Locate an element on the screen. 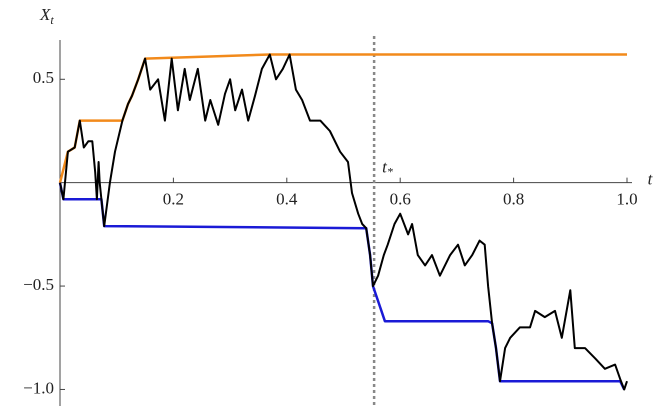 The height and width of the screenshot is (406, 660). x-axis-label: t is located at coordinates (651, 179).